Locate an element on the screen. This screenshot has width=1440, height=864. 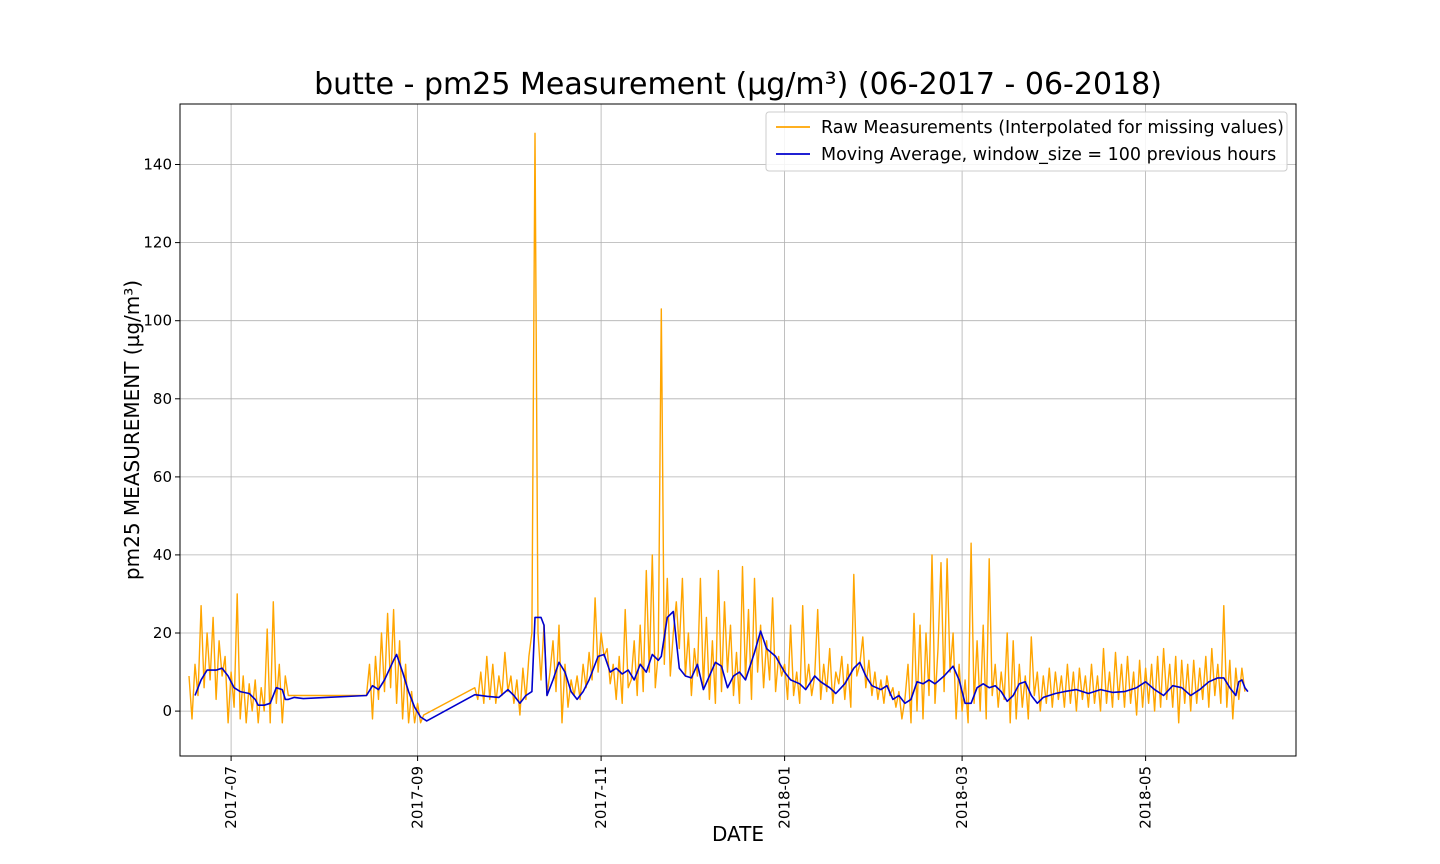
y-axis-label: pm25 MEASUREMENT (µg/m³) is located at coordinates (132, 430).